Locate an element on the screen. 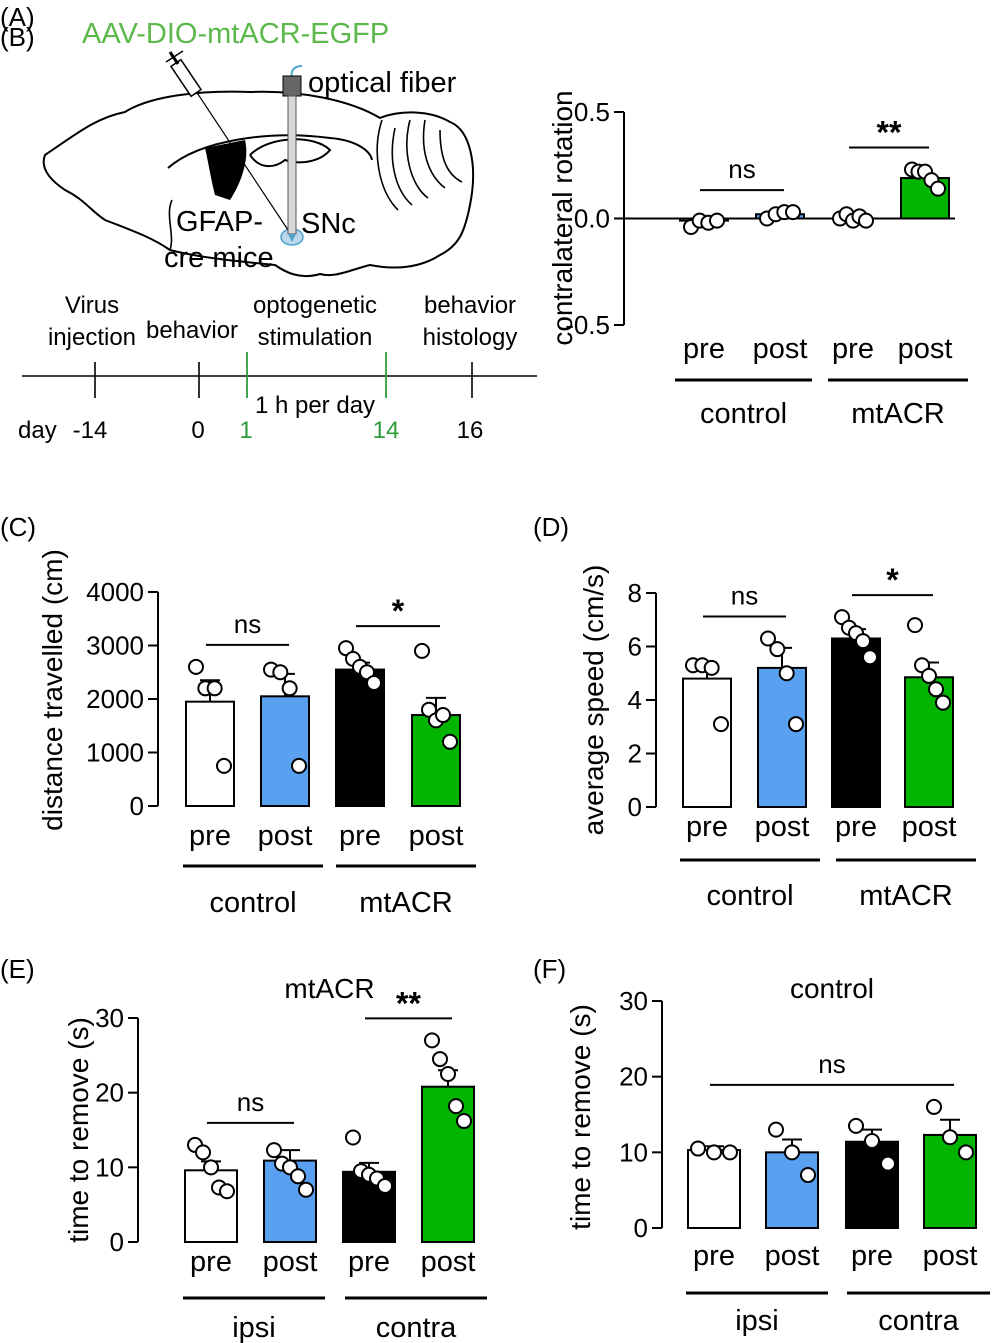 This screenshot has width=1006, height=1343. optical-fiber-icon is located at coordinates (292, 153).